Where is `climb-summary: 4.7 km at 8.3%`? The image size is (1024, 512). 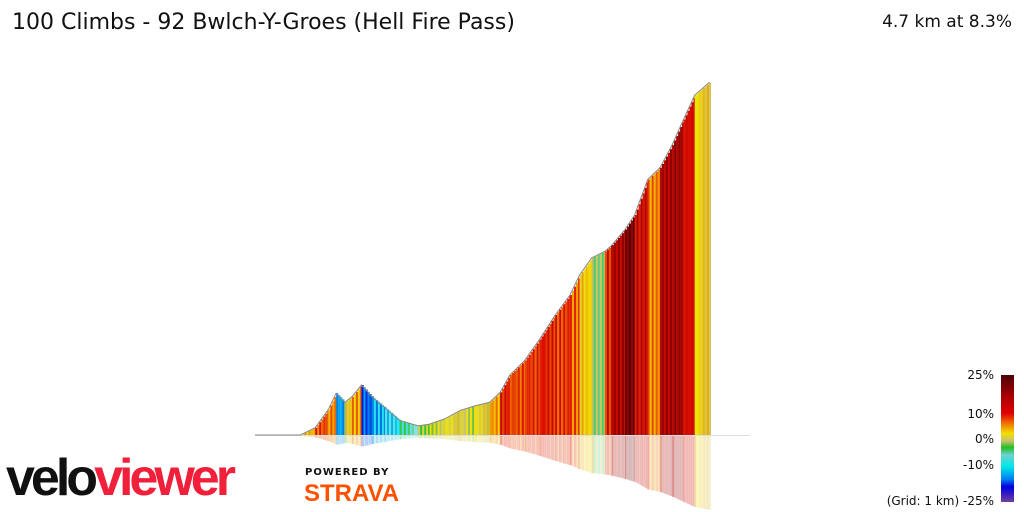 climb-summary: 4.7 km at 8.3% is located at coordinates (947, 22).